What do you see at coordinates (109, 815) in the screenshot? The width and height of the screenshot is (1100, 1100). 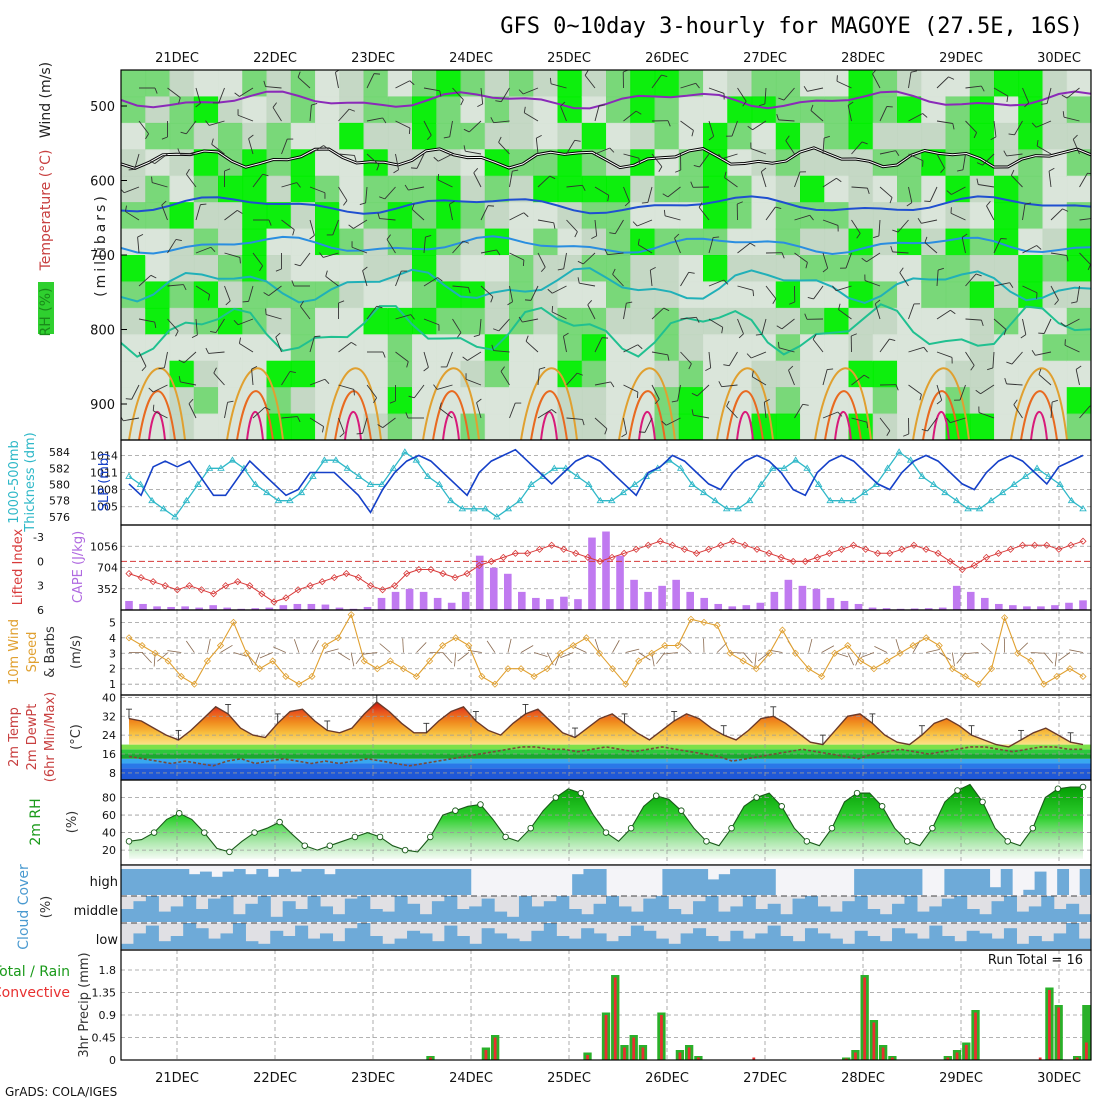 I see `rh-tick-label: 60` at bounding box center [109, 815].